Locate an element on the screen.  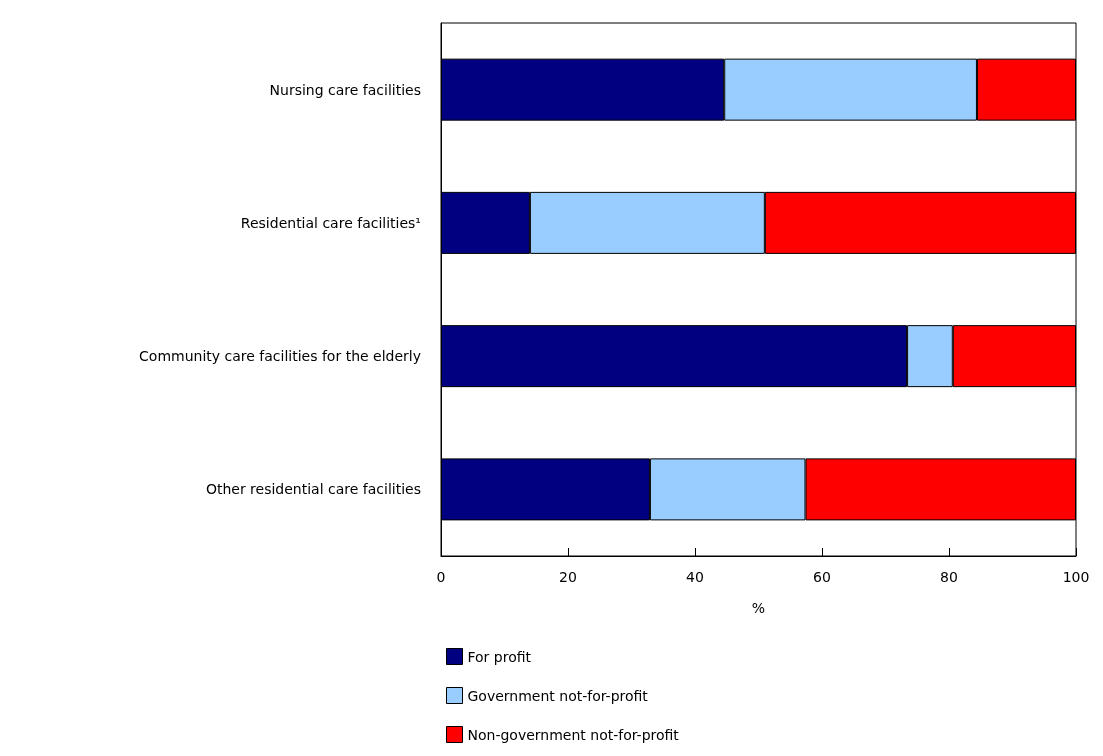
x-tick-label: 60 is located at coordinates (822, 577).